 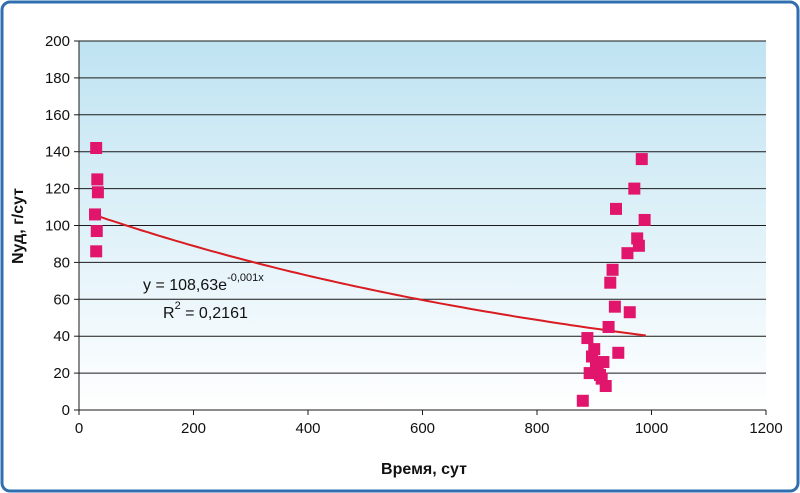 I want to click on equation-main: y = 108,63e, so click(x=185, y=285).